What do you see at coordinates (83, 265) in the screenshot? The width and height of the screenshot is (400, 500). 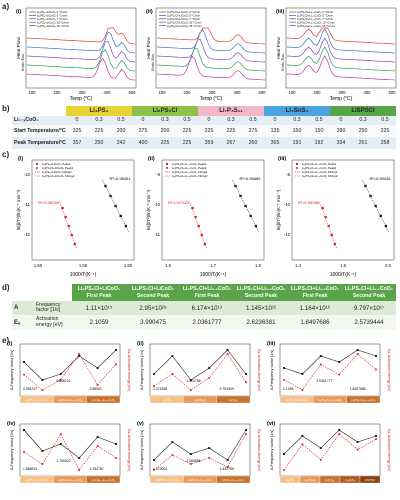 I see `kissinger-x-tick: 1.55` at bounding box center [83, 265].